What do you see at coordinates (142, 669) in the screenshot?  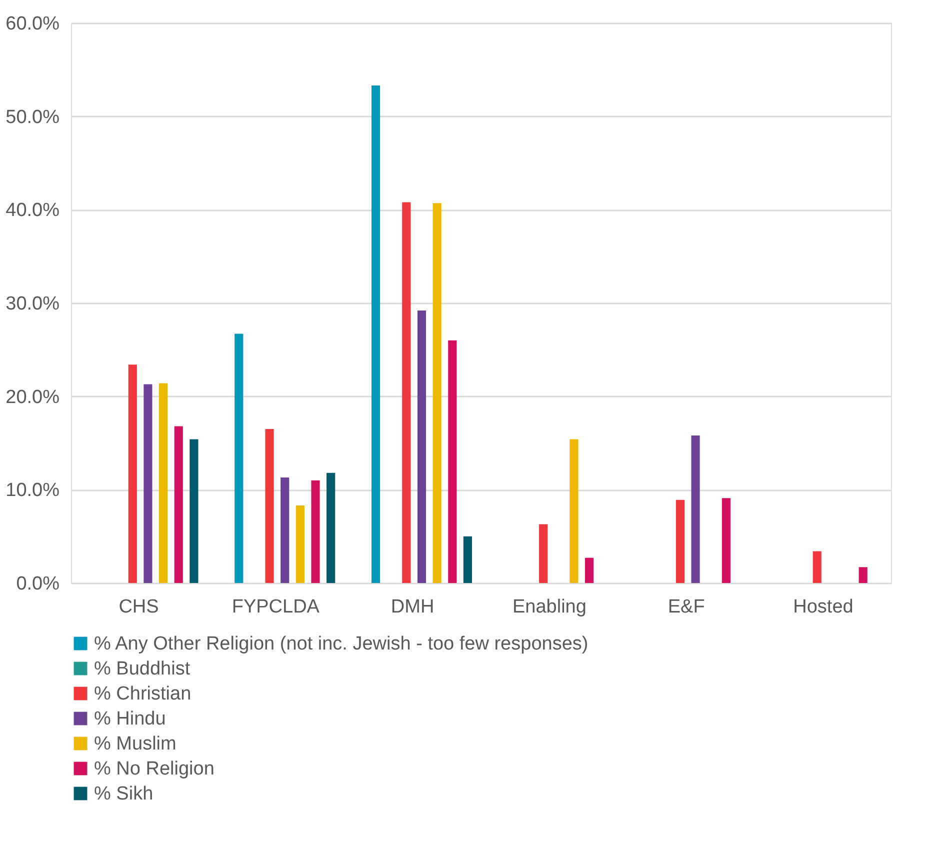 I see `legend-label: % Buddhist` at bounding box center [142, 669].